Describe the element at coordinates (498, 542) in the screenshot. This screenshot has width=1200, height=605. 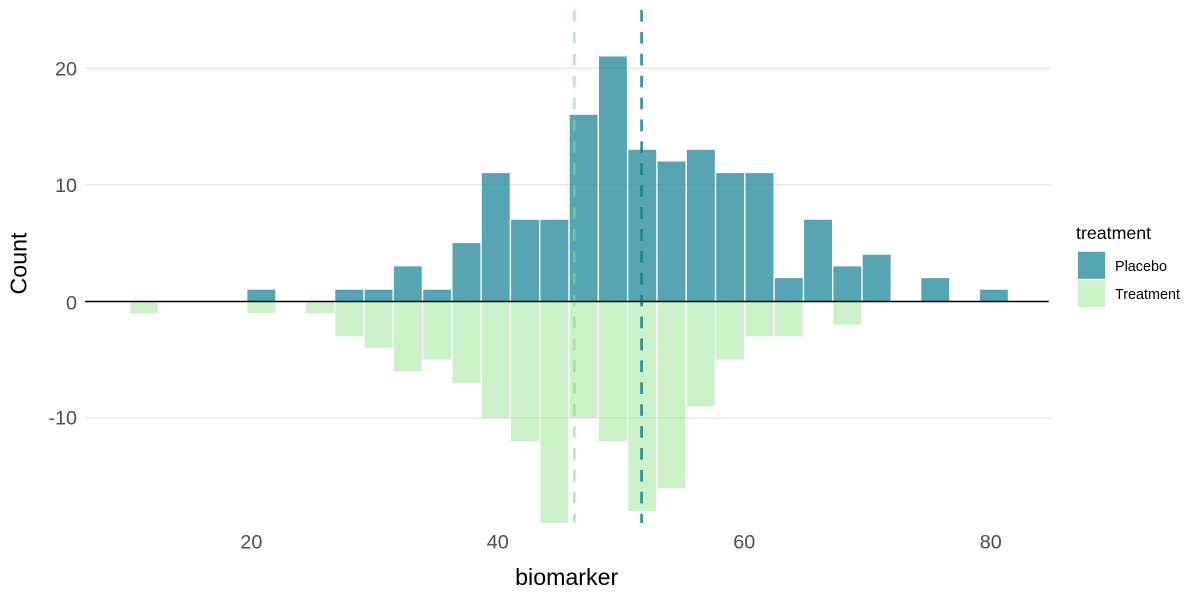
I see `svg-text: 40` at that location.